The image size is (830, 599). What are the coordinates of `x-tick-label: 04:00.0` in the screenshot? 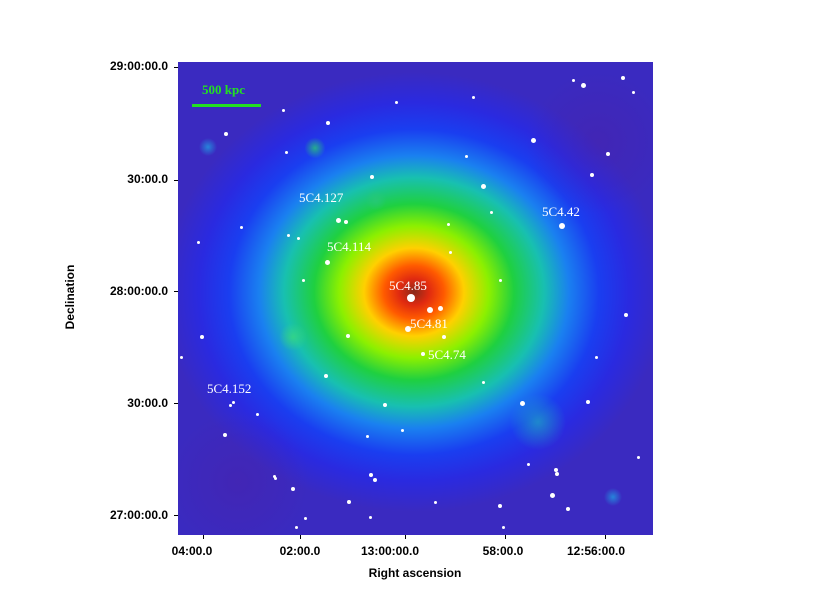 It's located at (192, 551).